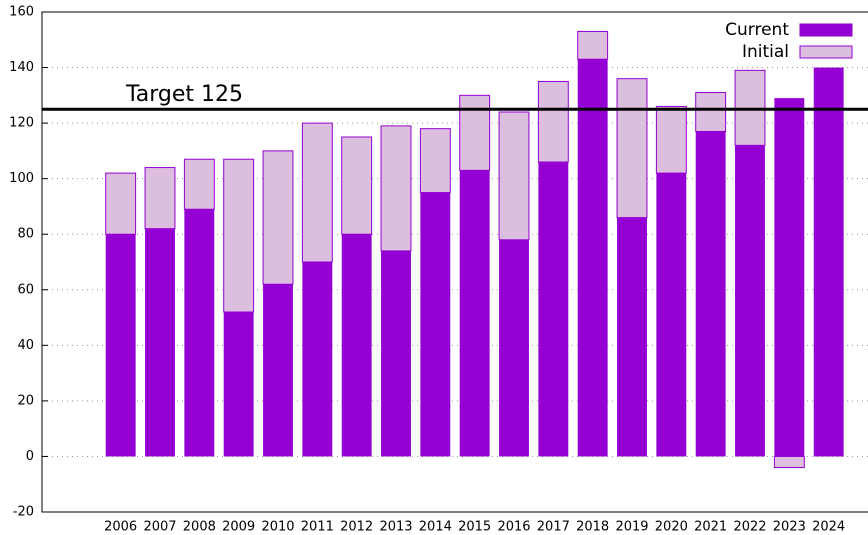 The width and height of the screenshot is (868, 535). What do you see at coordinates (789, 527) in the screenshot?
I see `x-tick-label: 2023` at bounding box center [789, 527].